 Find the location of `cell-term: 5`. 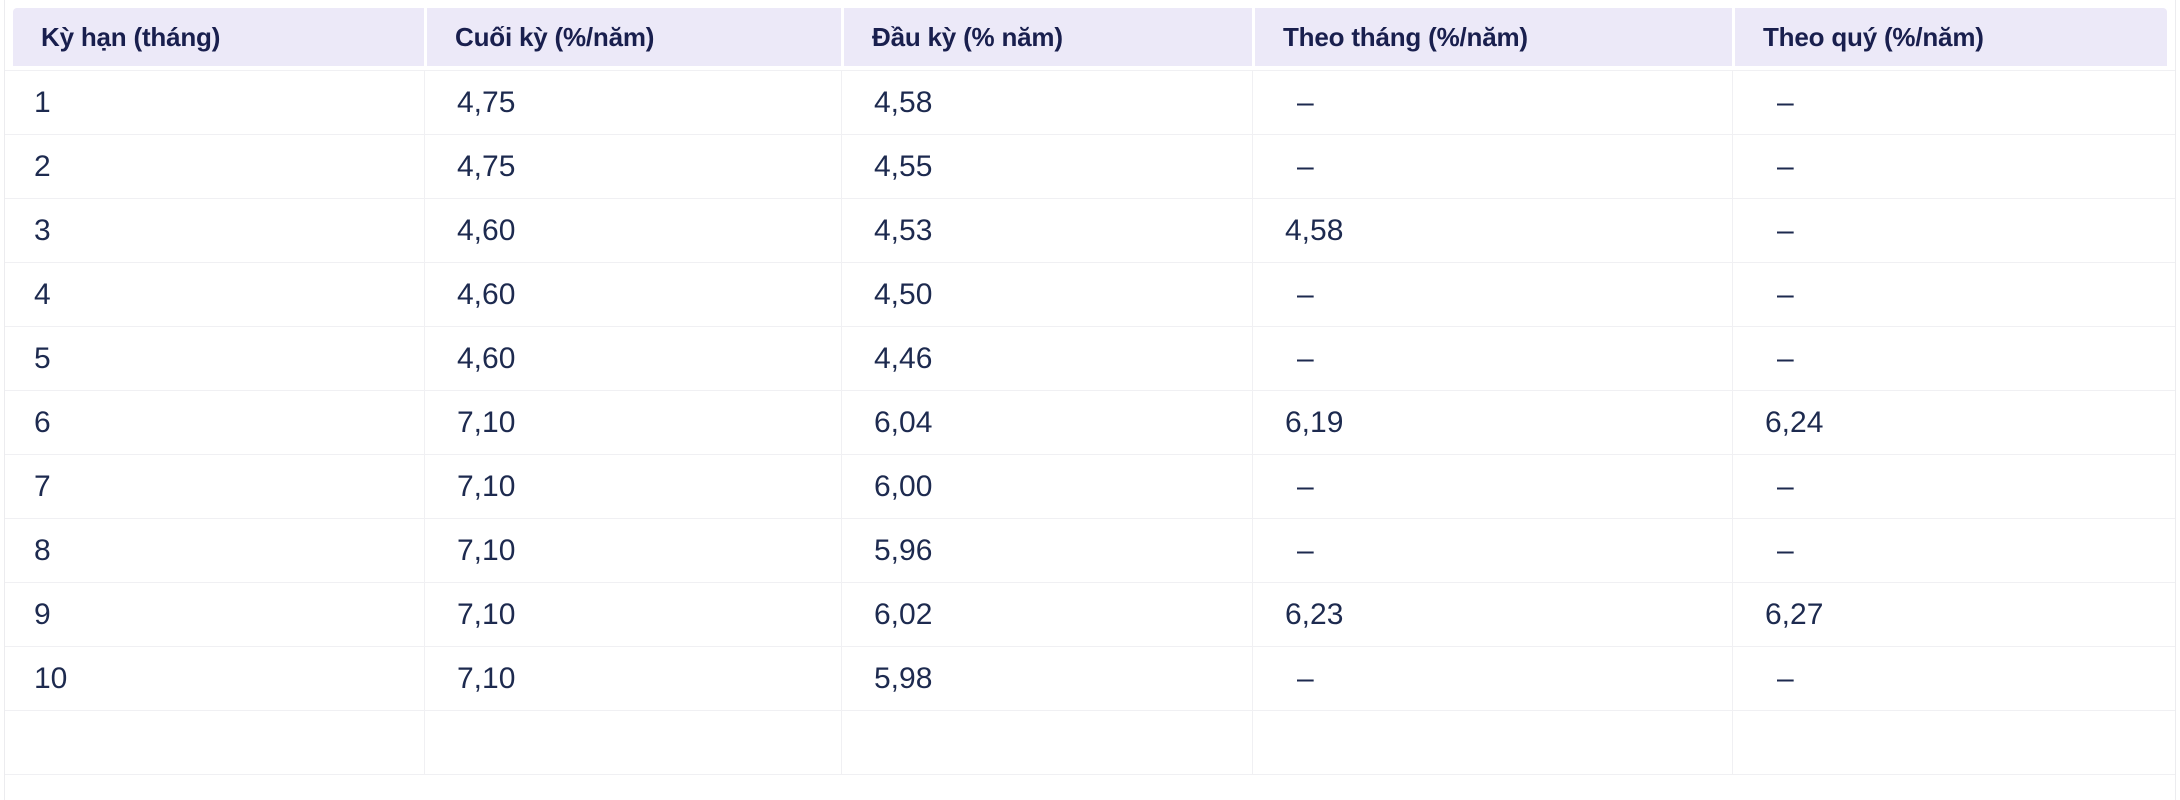

cell-term: 5 is located at coordinates (42, 358).